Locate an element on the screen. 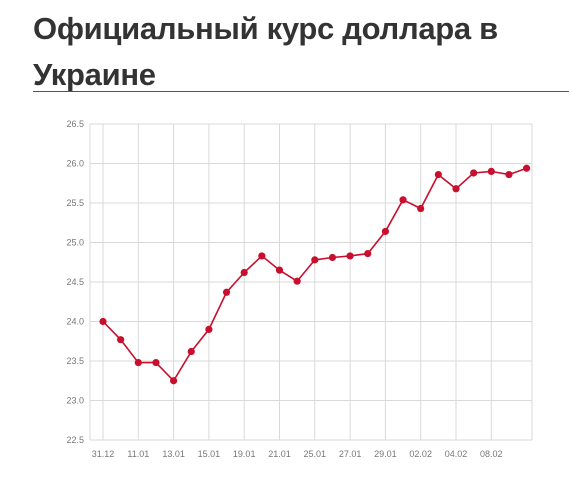 The image size is (570, 479). y-tick-label: 23.0 is located at coordinates (75, 401).